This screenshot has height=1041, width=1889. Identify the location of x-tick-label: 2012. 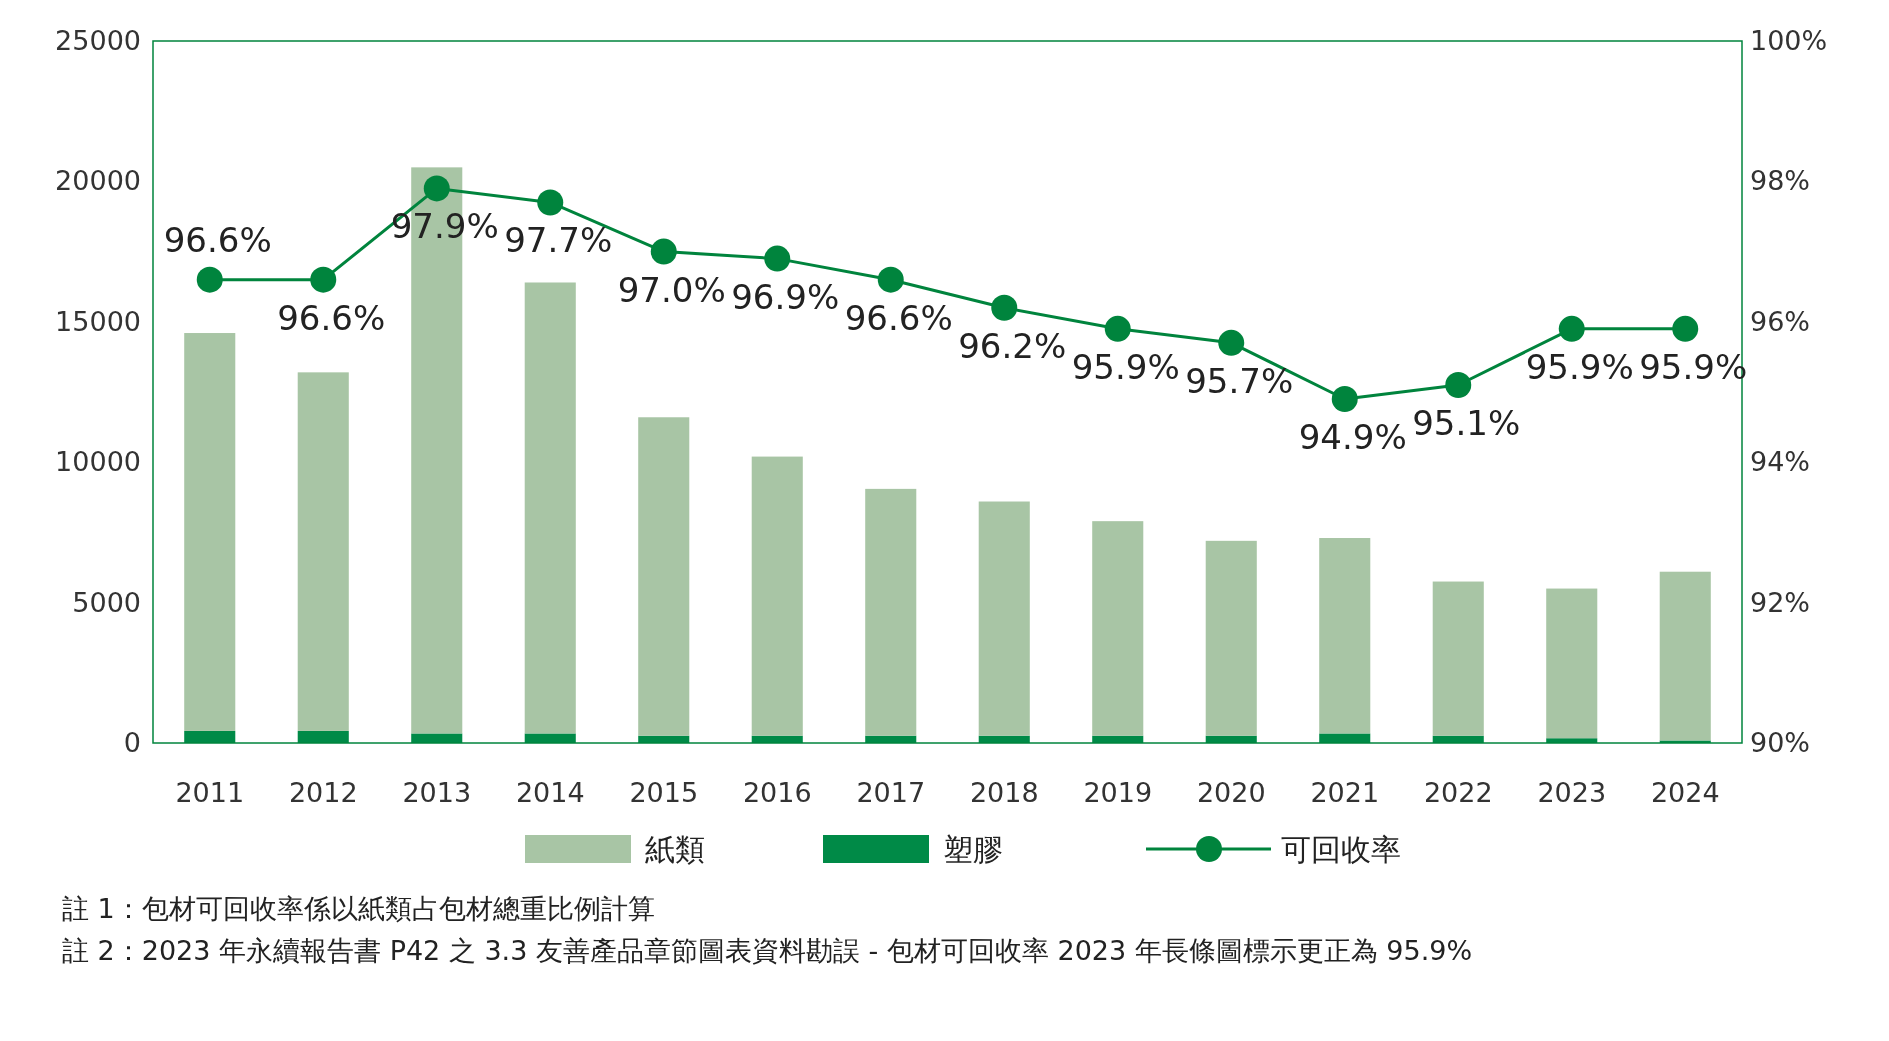
(323, 792).